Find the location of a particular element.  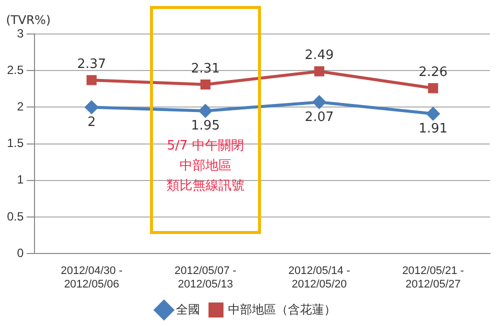

legend-label: 全國 is located at coordinates (188, 309).